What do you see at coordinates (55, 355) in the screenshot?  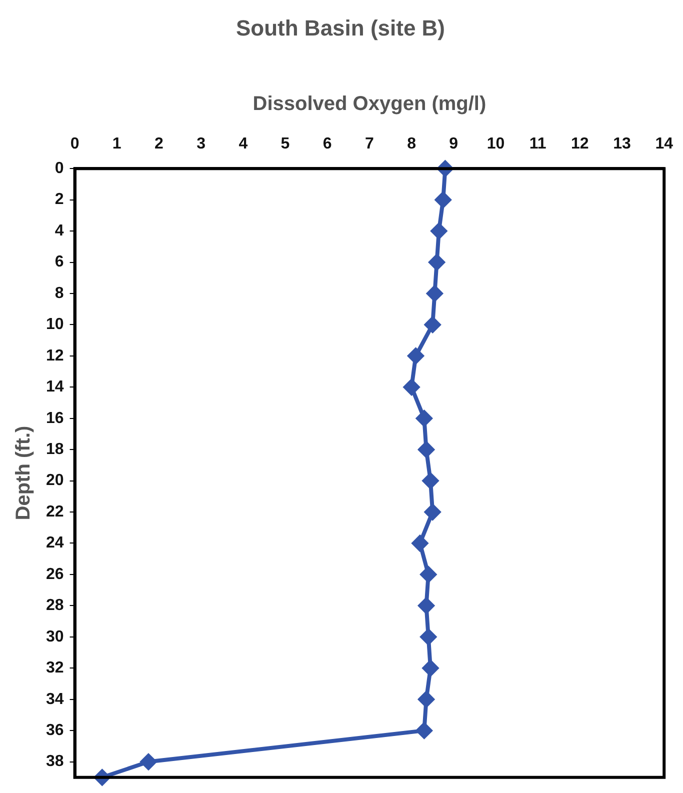 I see `y-tick-label: 12` at bounding box center [55, 355].